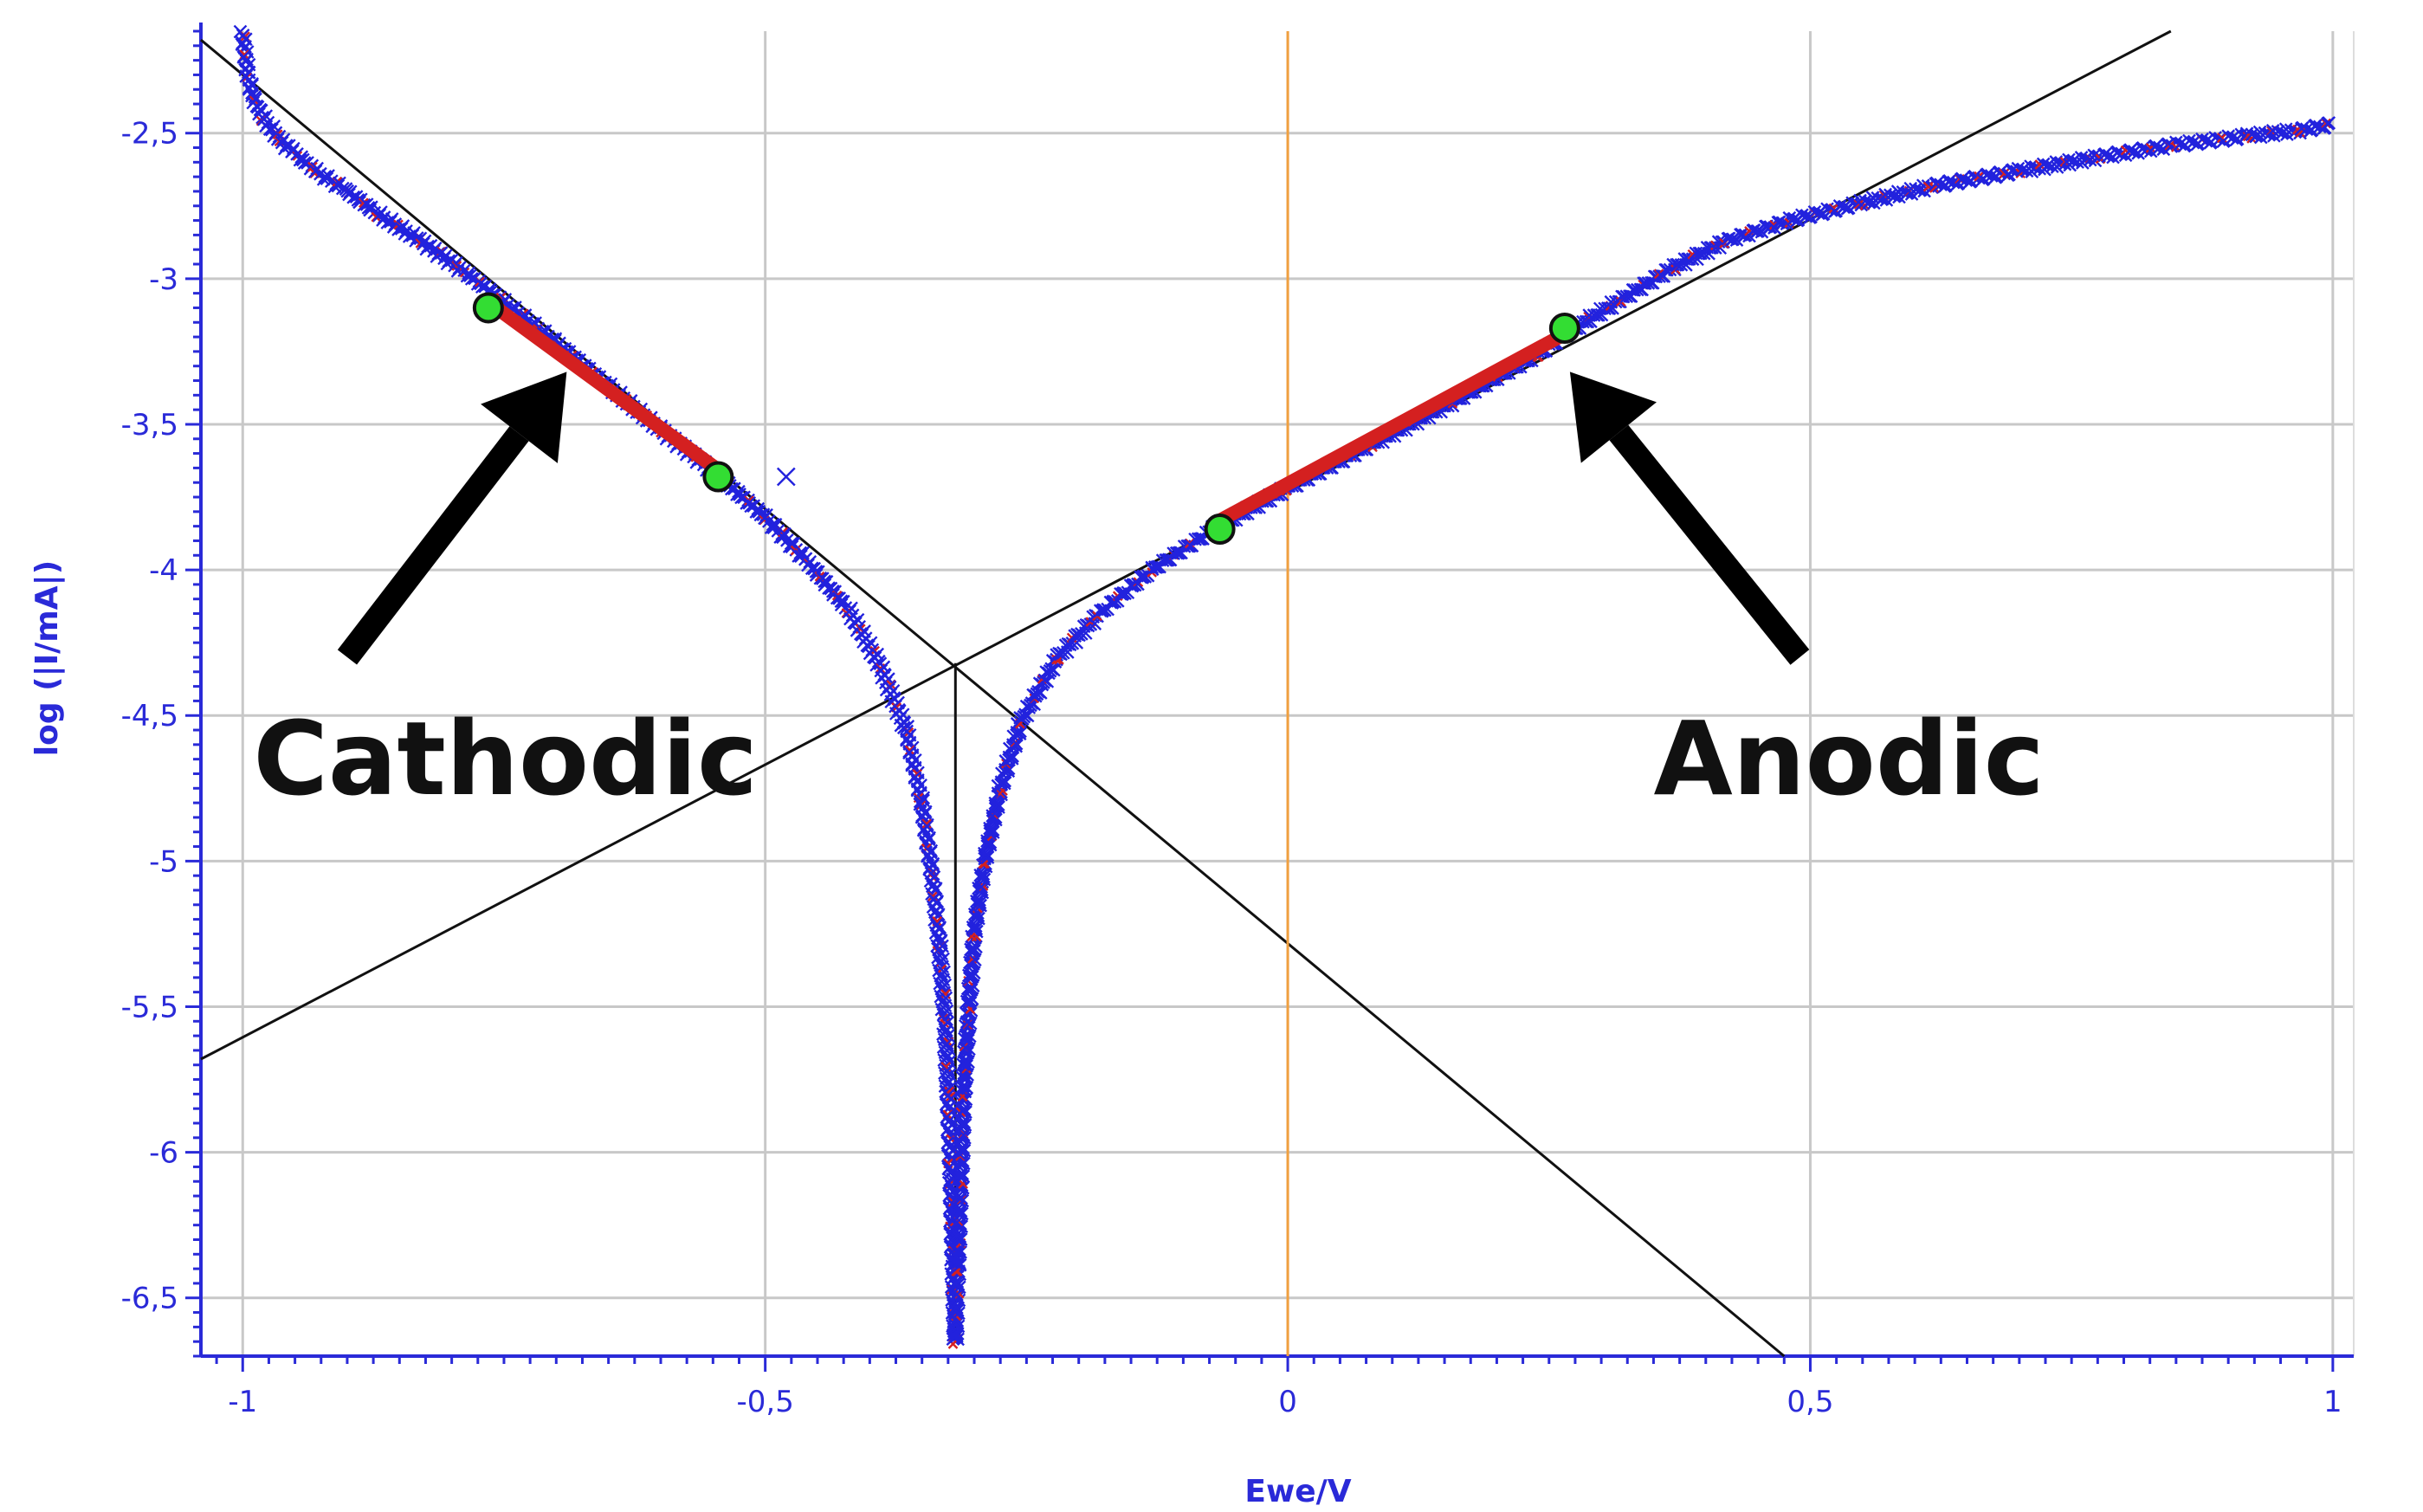 This screenshot has width=2423, height=1512. I want to click on y-tick-label: -6,5, so click(149, 1299).